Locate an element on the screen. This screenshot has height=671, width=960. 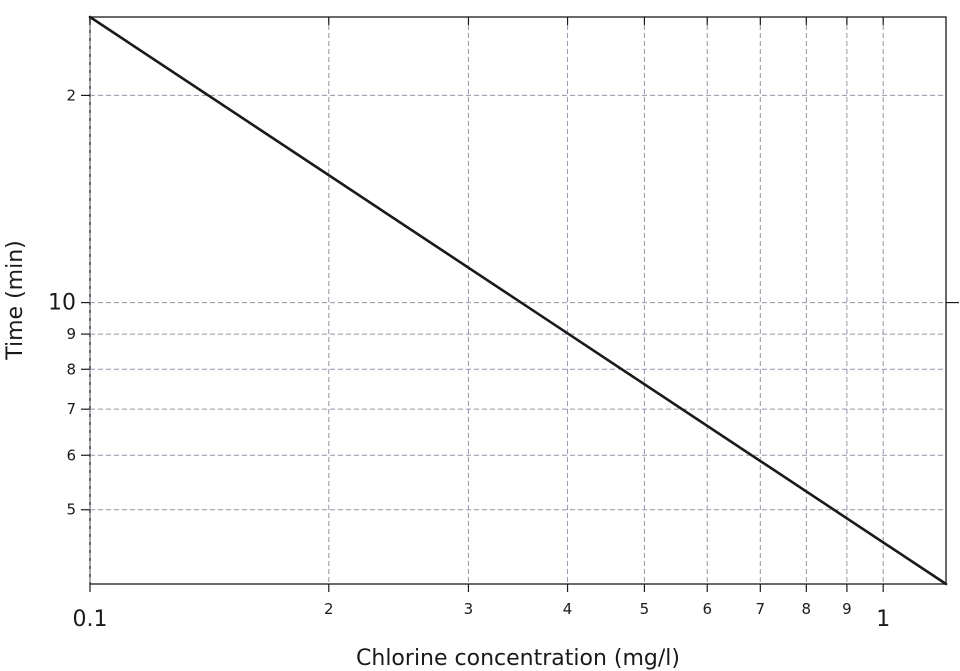
y-tick-label: 9 is located at coordinates (71, 334).